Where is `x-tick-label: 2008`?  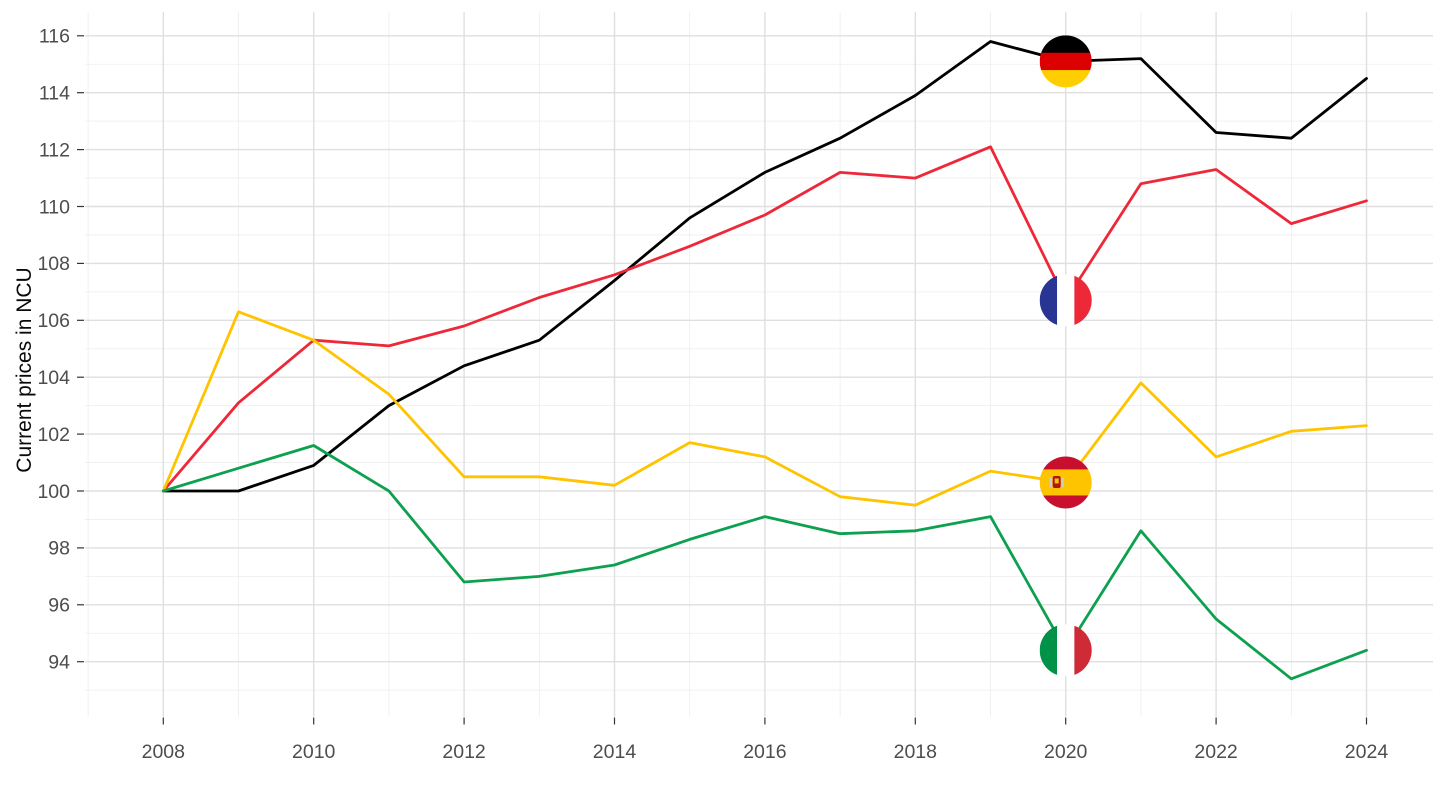
x-tick-label: 2008 is located at coordinates (163, 752).